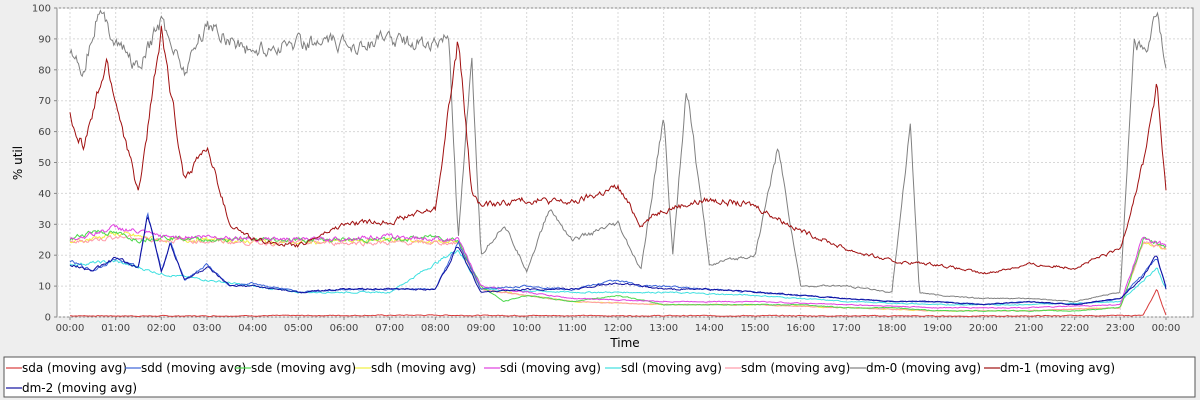 The image size is (1200, 400). I want to click on legend-label: sda (moving avg), so click(74, 368).